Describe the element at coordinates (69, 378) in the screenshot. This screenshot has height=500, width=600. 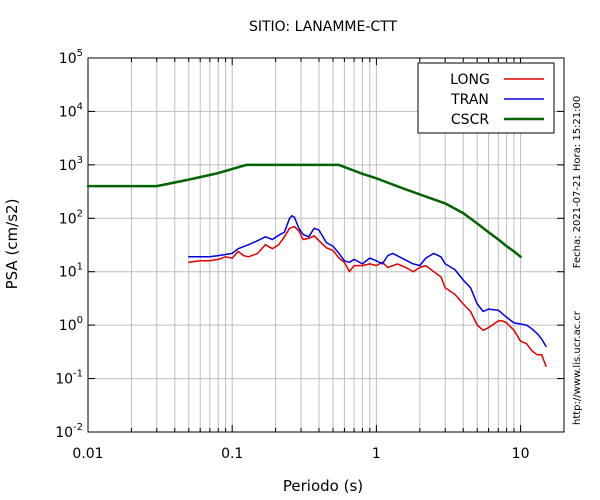
I see `y-tick-label: 10⁻¹` at that location.